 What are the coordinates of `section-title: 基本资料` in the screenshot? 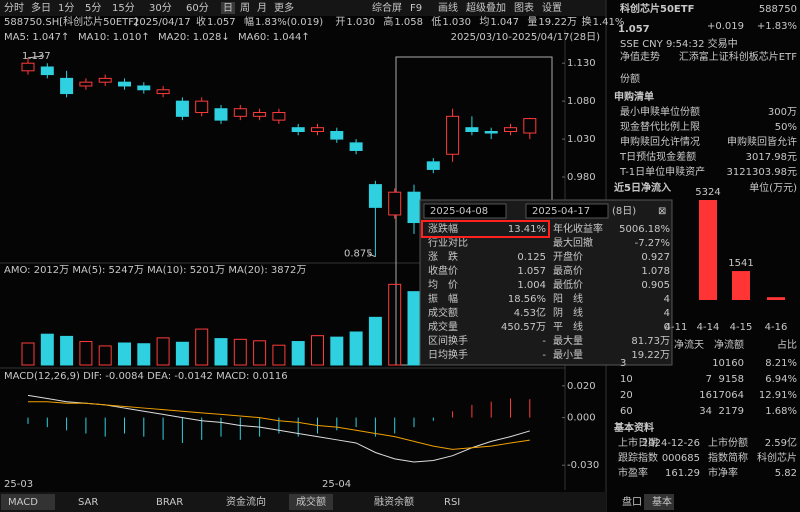 It's located at (633, 427).